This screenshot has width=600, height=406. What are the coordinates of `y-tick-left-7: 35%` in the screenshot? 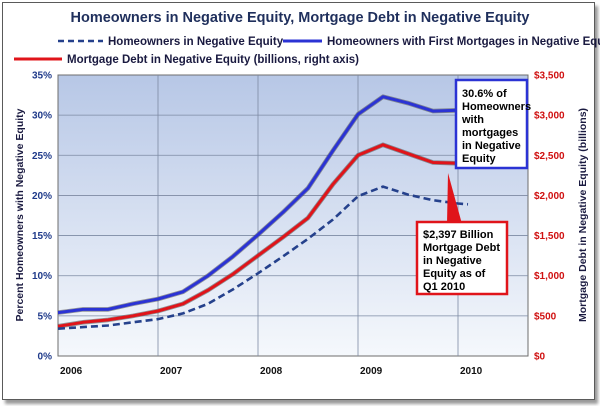 It's located at (42, 76).